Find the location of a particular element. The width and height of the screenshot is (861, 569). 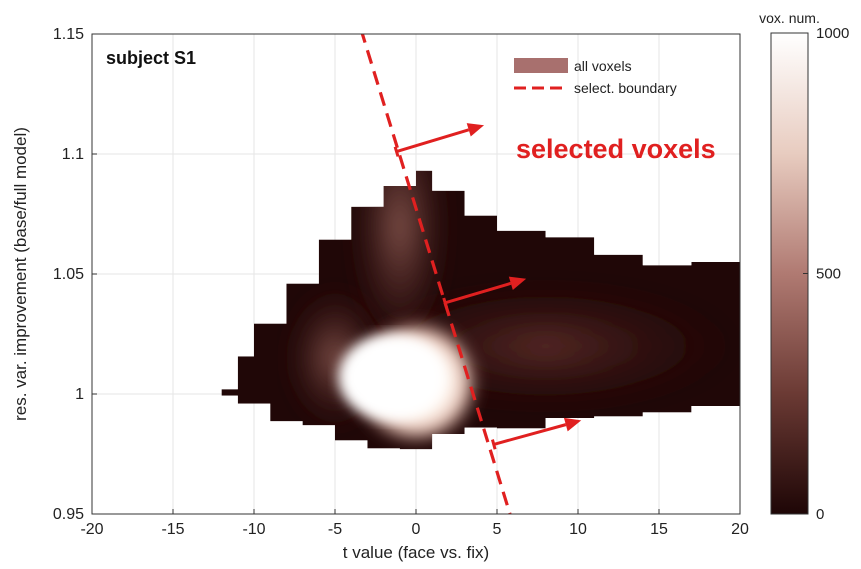

colorbar-tick-label: 500 is located at coordinates (828, 274).